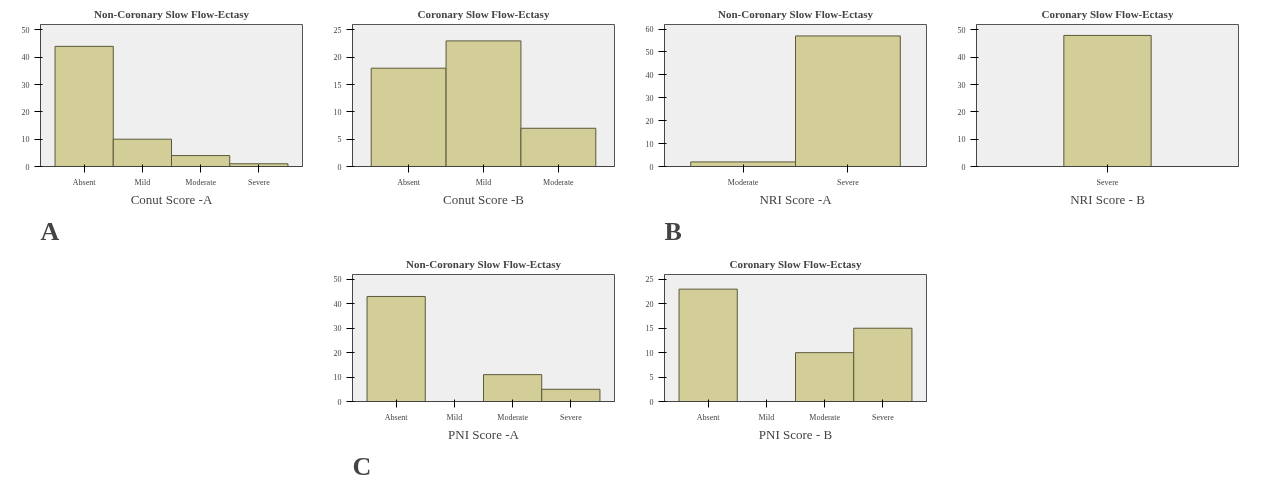 This screenshot has width=1268, height=490. I want to click on x-axis-title: PNI Score - B, so click(795, 434).